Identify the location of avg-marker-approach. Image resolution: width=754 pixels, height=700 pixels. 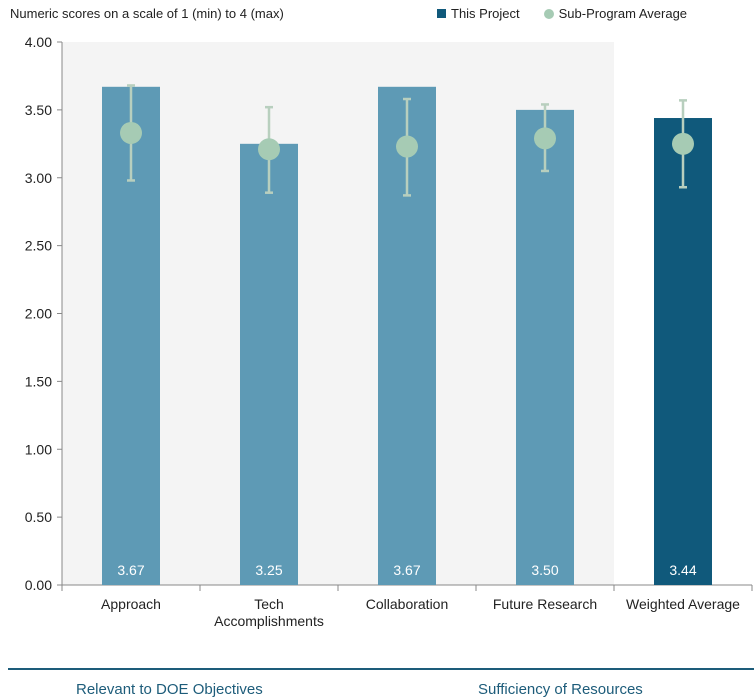
(131, 132).